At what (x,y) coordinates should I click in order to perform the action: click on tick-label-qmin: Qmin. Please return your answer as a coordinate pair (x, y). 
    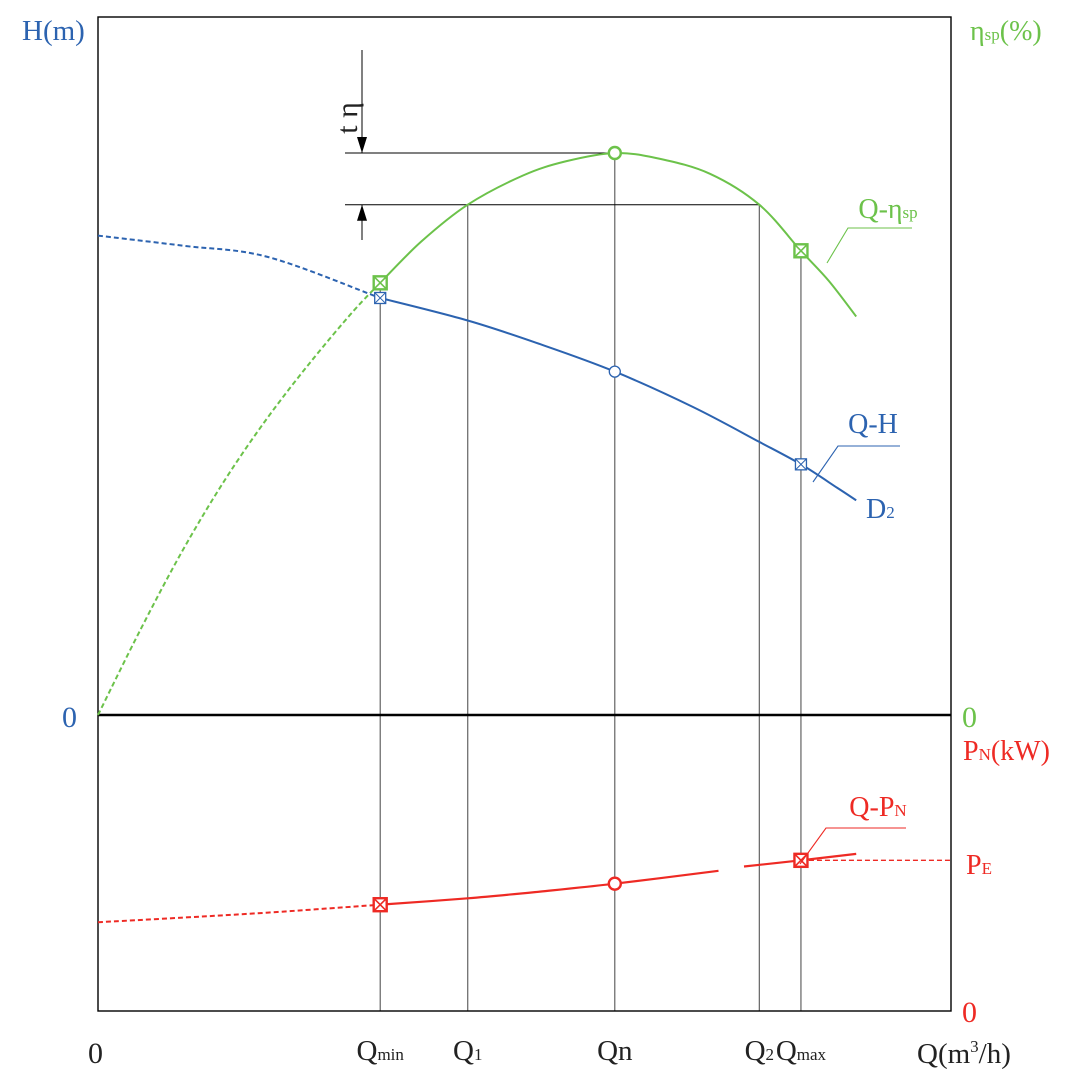
    Looking at the image, I should click on (380, 1051).